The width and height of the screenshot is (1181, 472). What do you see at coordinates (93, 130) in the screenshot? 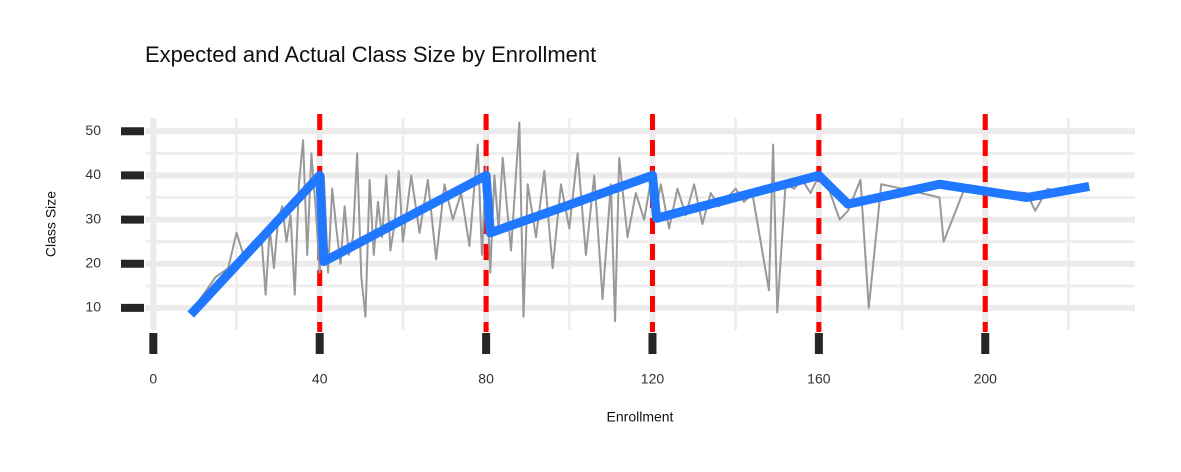
I see `y-tick-label: 50` at bounding box center [93, 130].